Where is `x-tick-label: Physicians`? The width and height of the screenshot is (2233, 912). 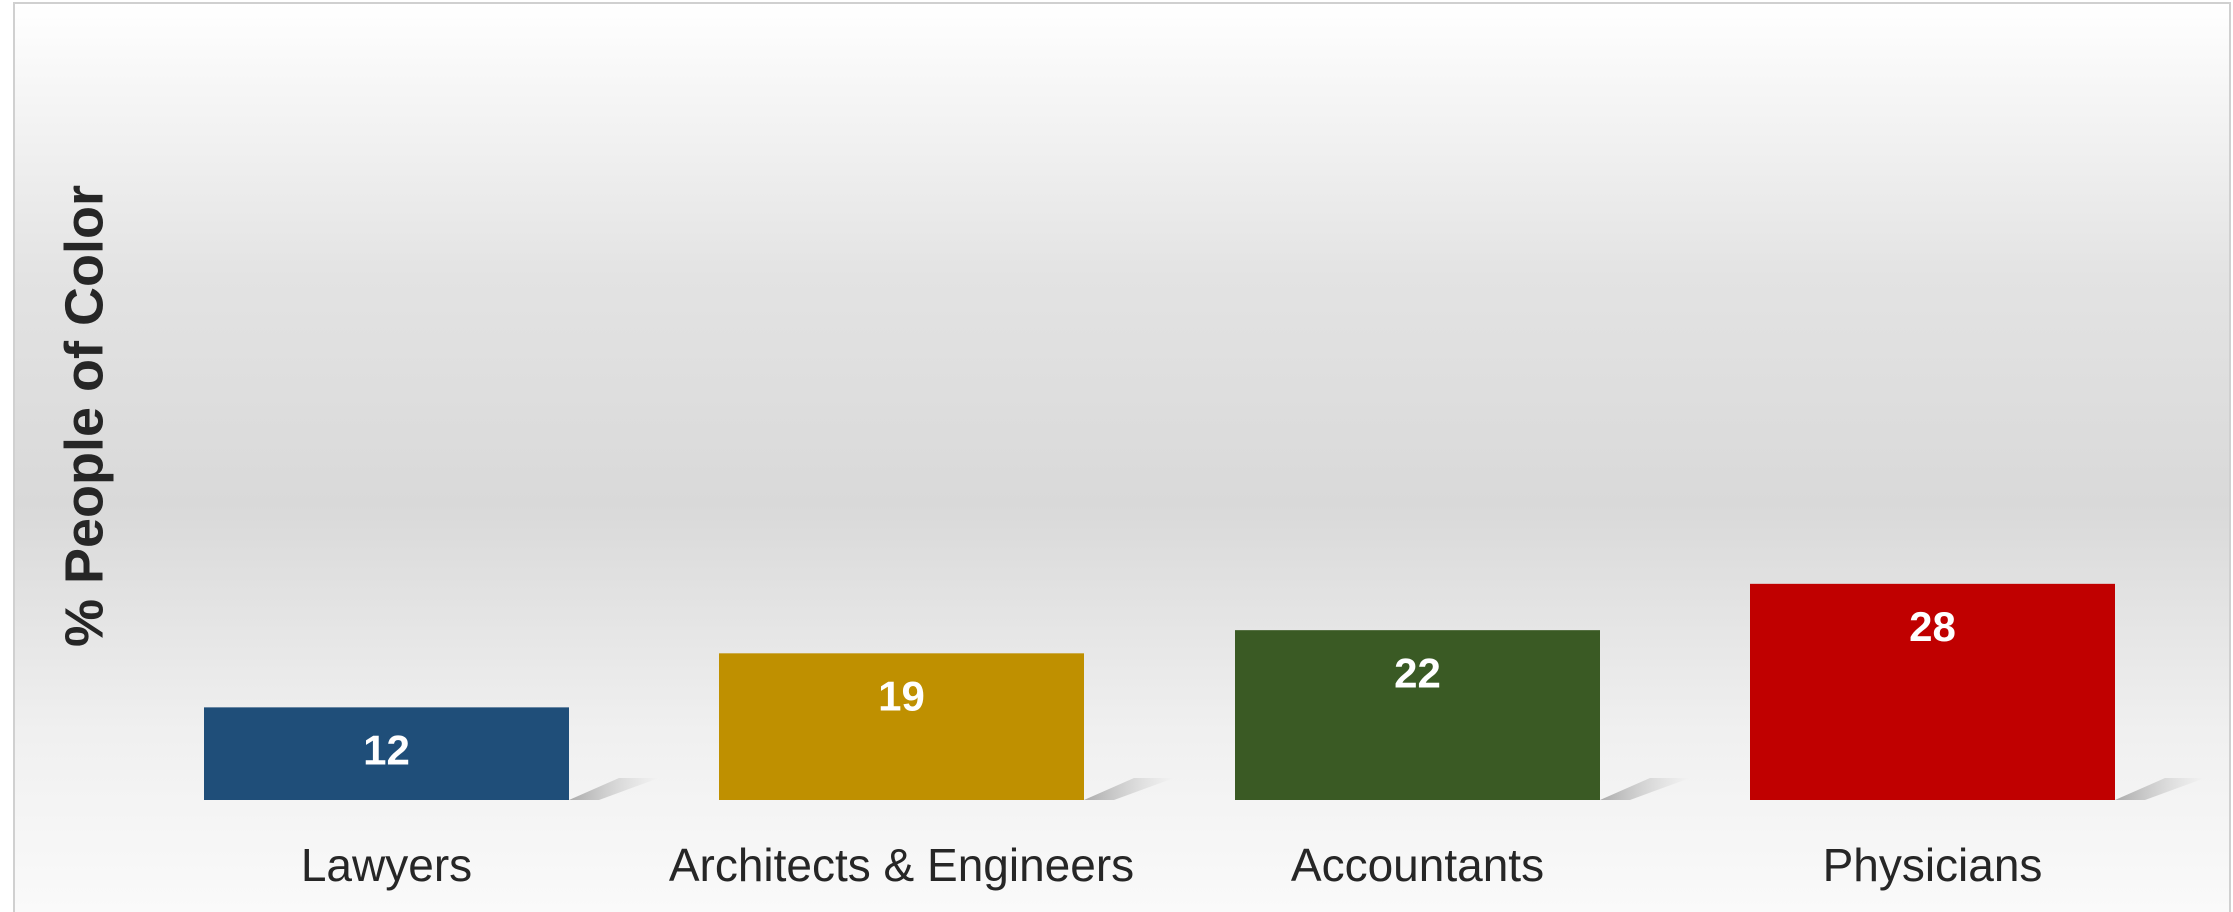 x-tick-label: Physicians is located at coordinates (1933, 865).